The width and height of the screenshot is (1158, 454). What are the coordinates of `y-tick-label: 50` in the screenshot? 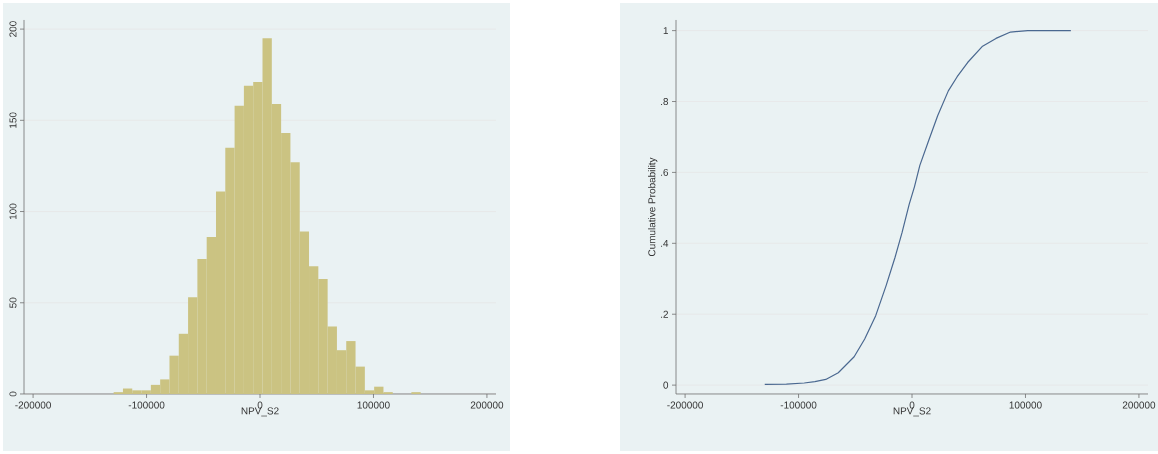 It's located at (13, 302).